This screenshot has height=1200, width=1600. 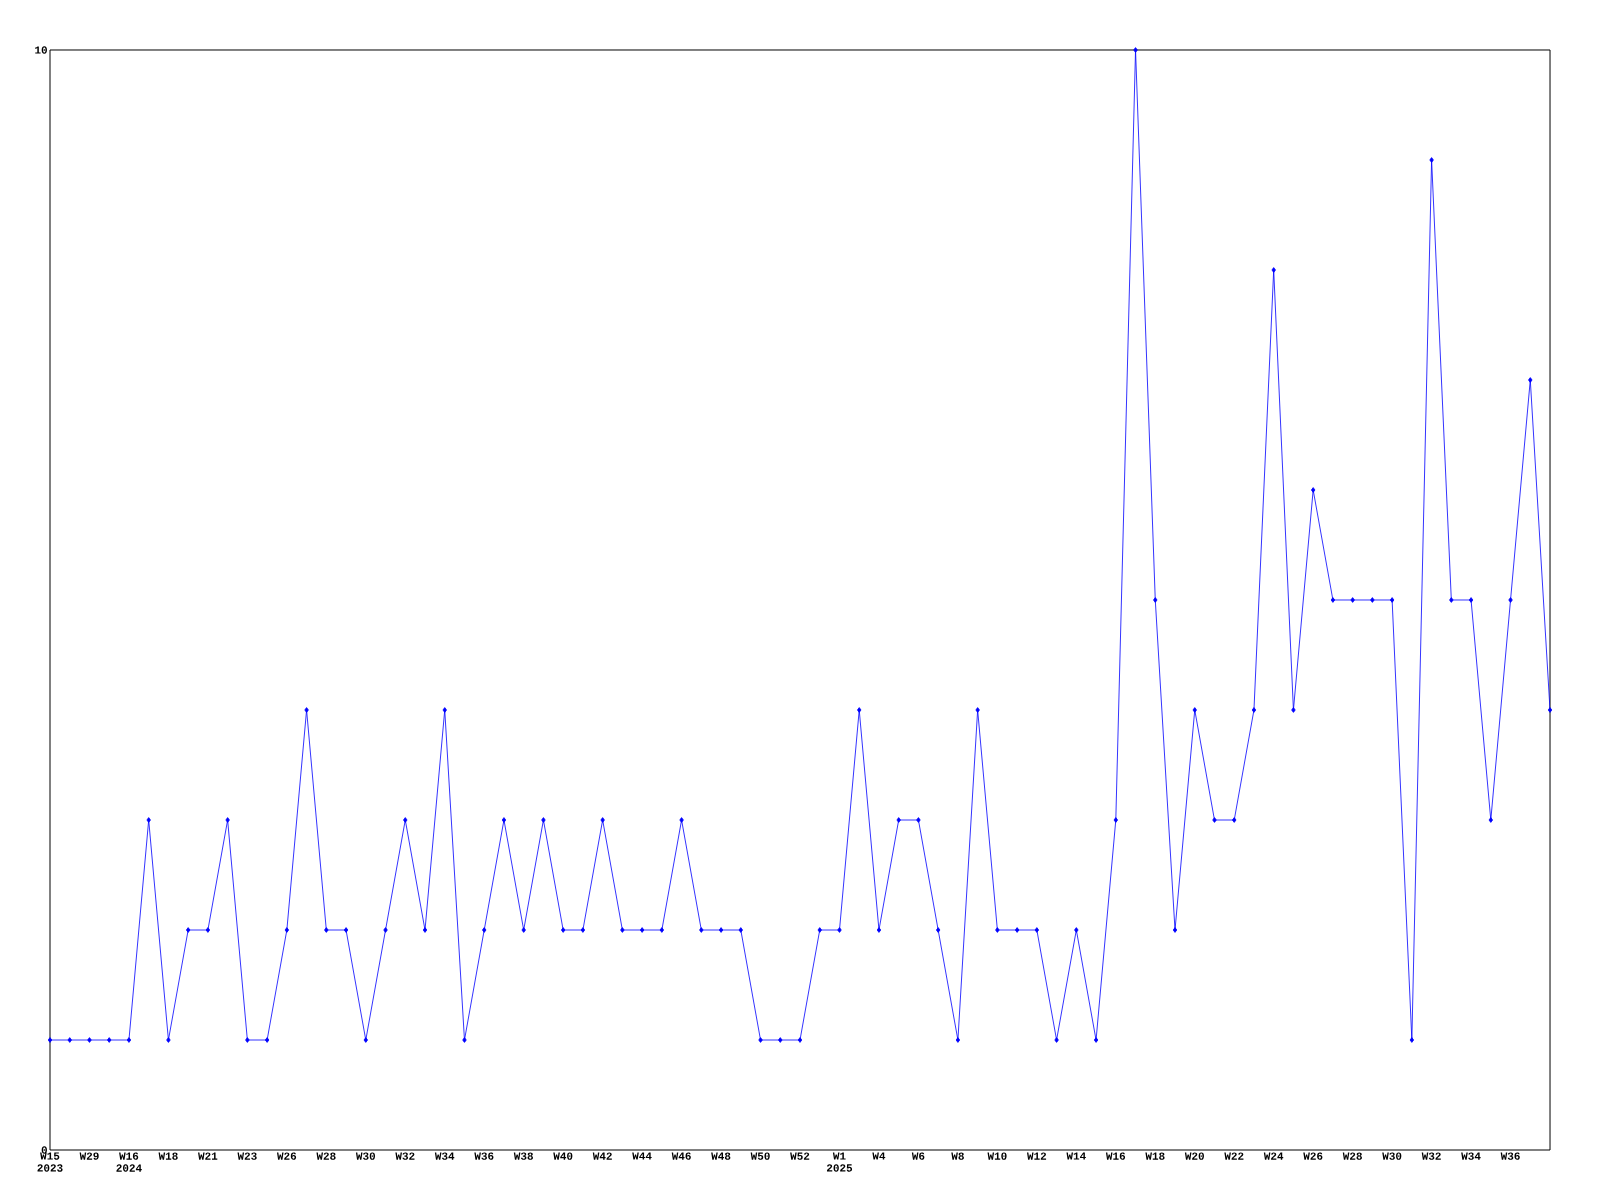 What do you see at coordinates (642, 1156) in the screenshot?
I see `x-tick-label: W44` at bounding box center [642, 1156].